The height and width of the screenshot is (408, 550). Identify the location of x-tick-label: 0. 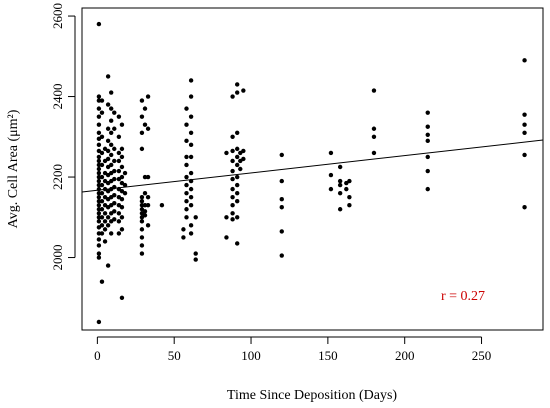
(97, 355).